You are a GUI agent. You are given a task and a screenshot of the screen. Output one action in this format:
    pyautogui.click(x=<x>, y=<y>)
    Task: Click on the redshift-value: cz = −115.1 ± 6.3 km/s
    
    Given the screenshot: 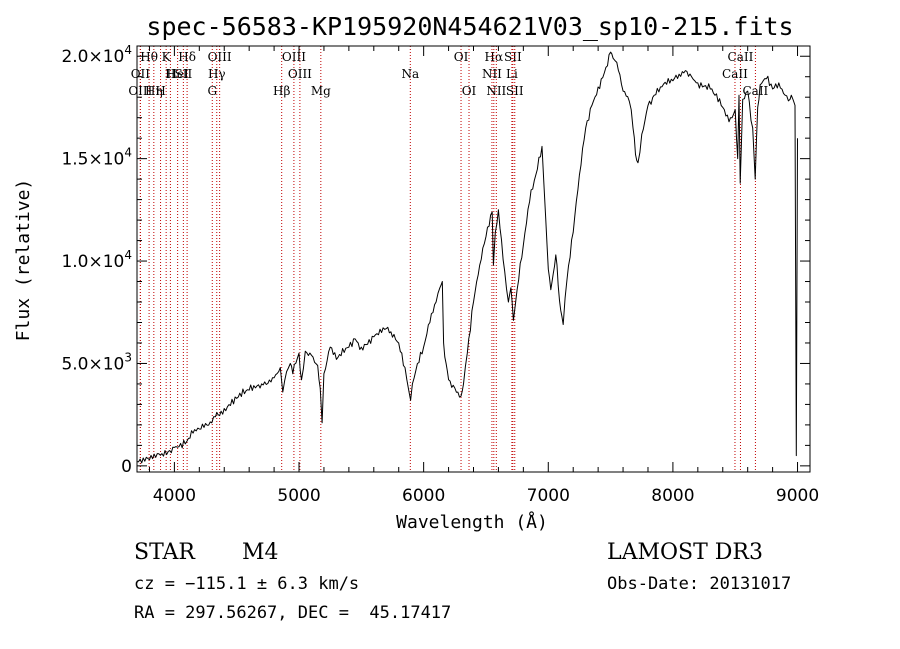 What is the action you would take?
    pyautogui.click(x=247, y=584)
    